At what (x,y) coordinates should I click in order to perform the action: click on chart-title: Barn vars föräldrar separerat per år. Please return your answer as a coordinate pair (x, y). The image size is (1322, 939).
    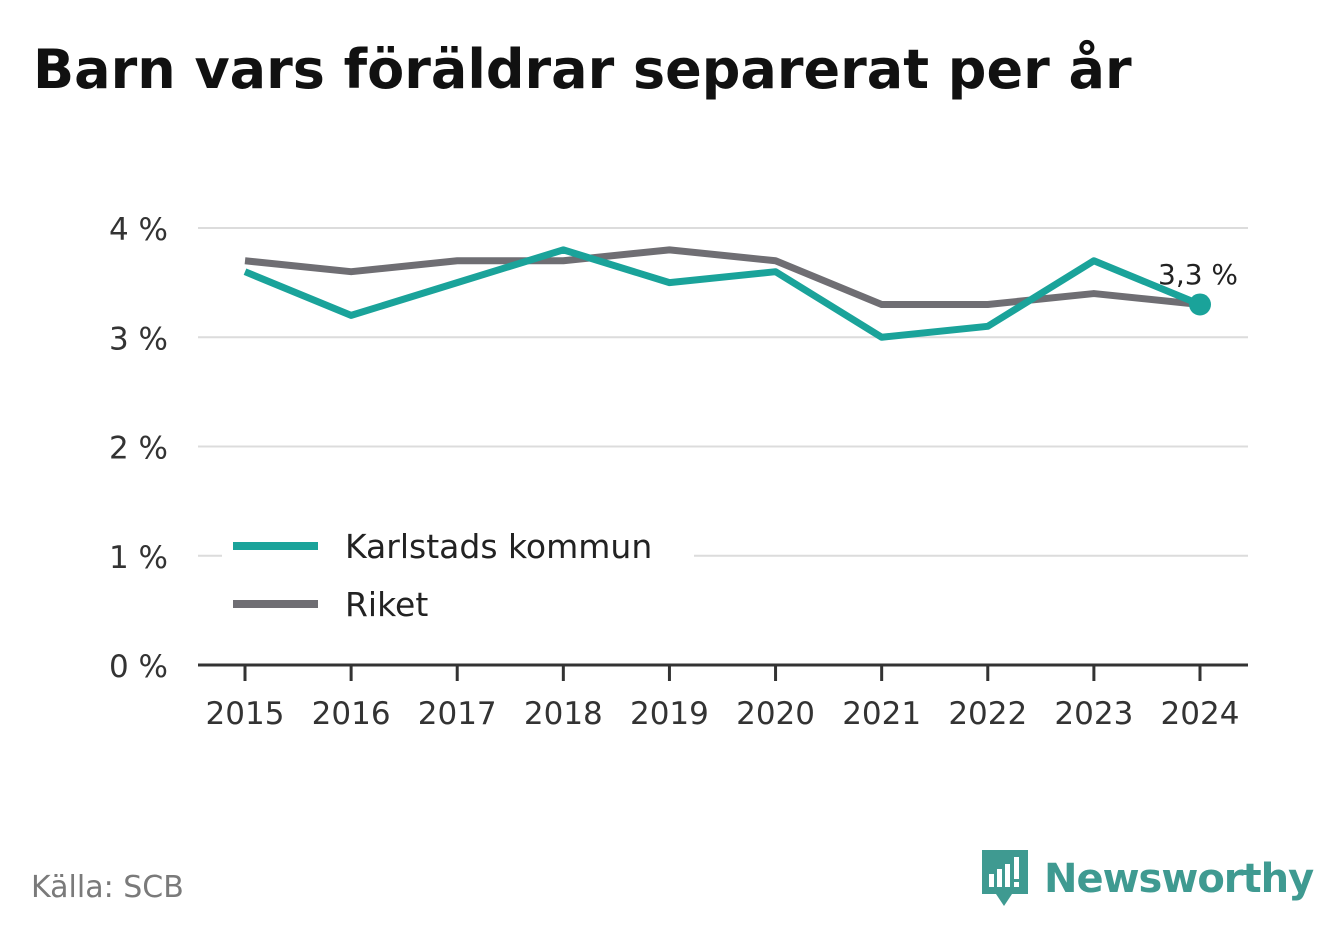
    Looking at the image, I should click on (582, 69).